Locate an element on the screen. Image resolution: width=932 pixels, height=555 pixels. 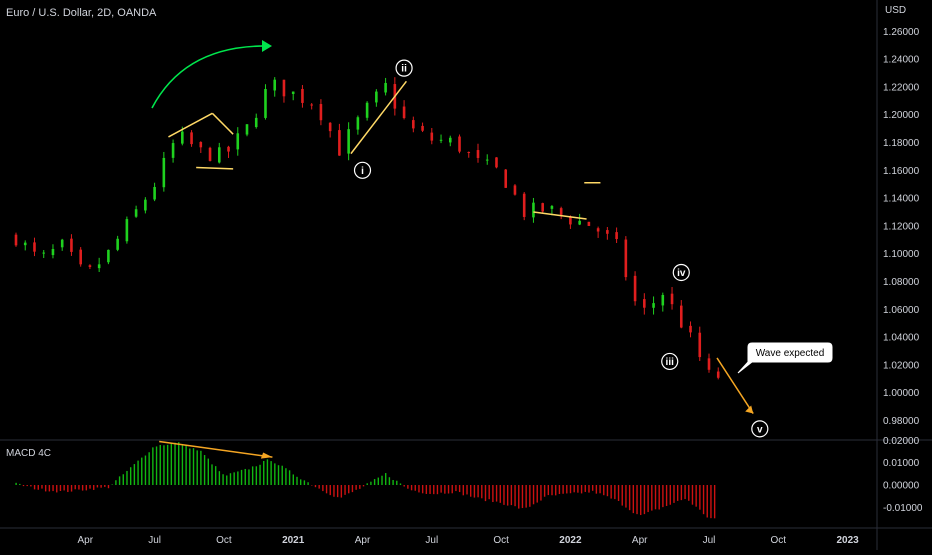
symbol-title: Euro / U.S. Dollar, 2D, OANDA is located at coordinates (81, 13).